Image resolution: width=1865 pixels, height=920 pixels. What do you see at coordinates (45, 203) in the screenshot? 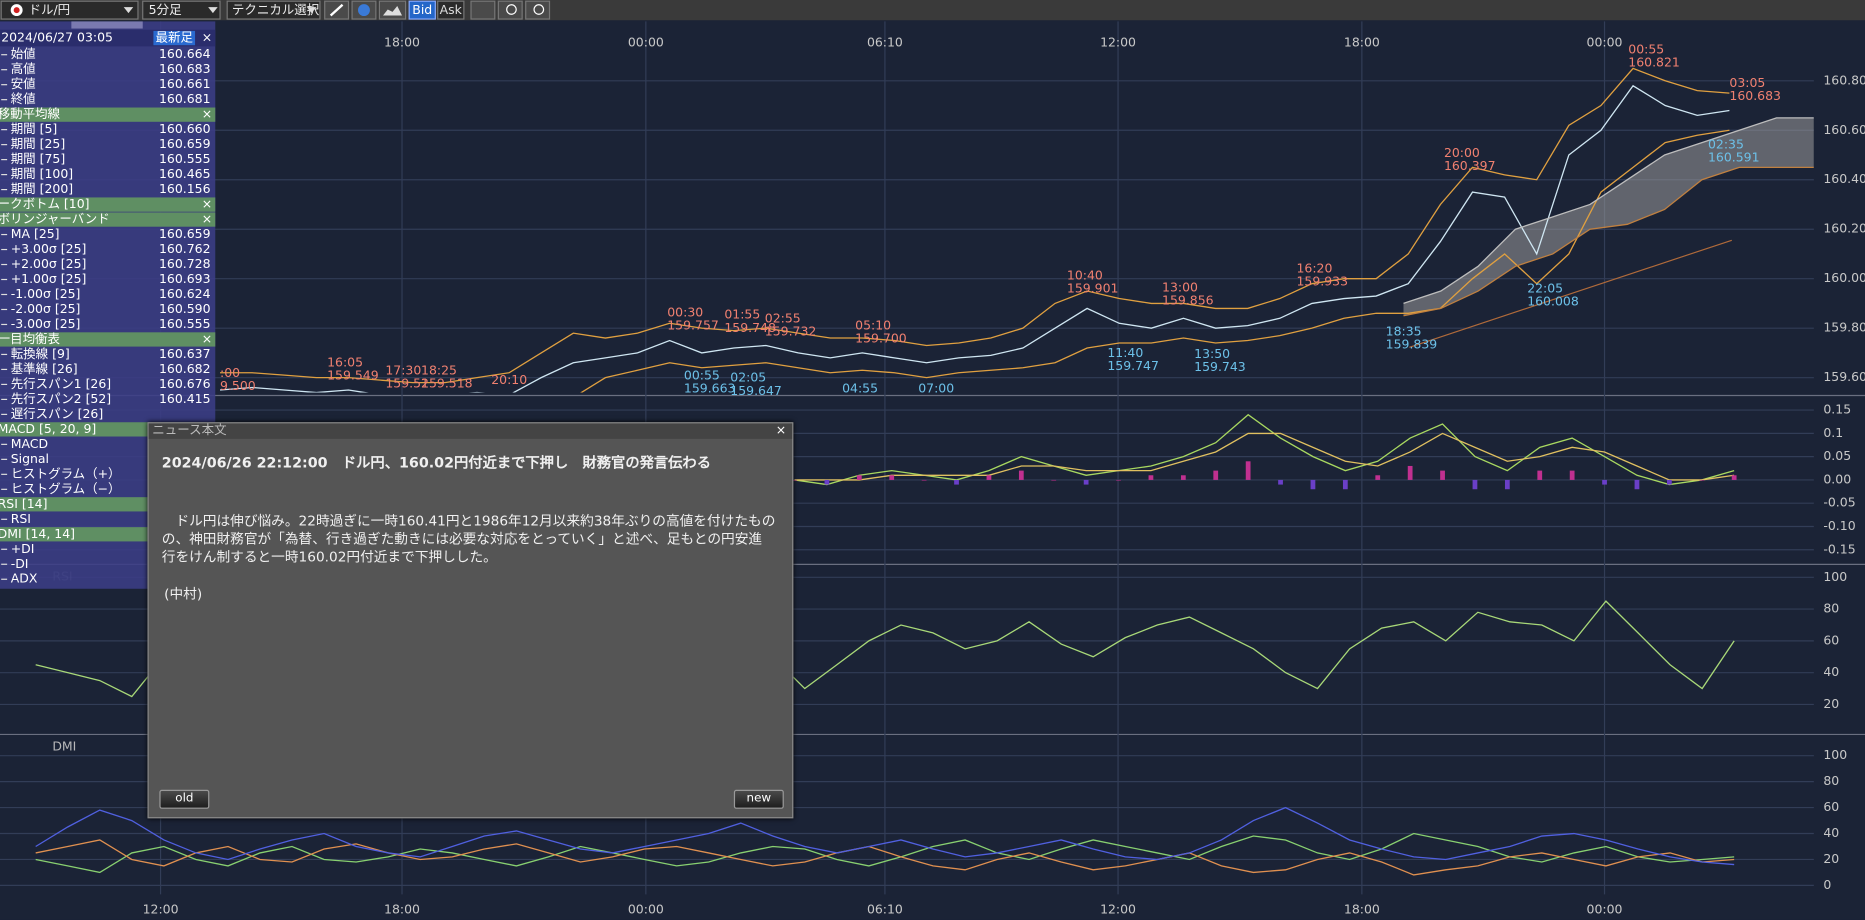
I see `section-label: ークボトム [10]` at bounding box center [45, 203].